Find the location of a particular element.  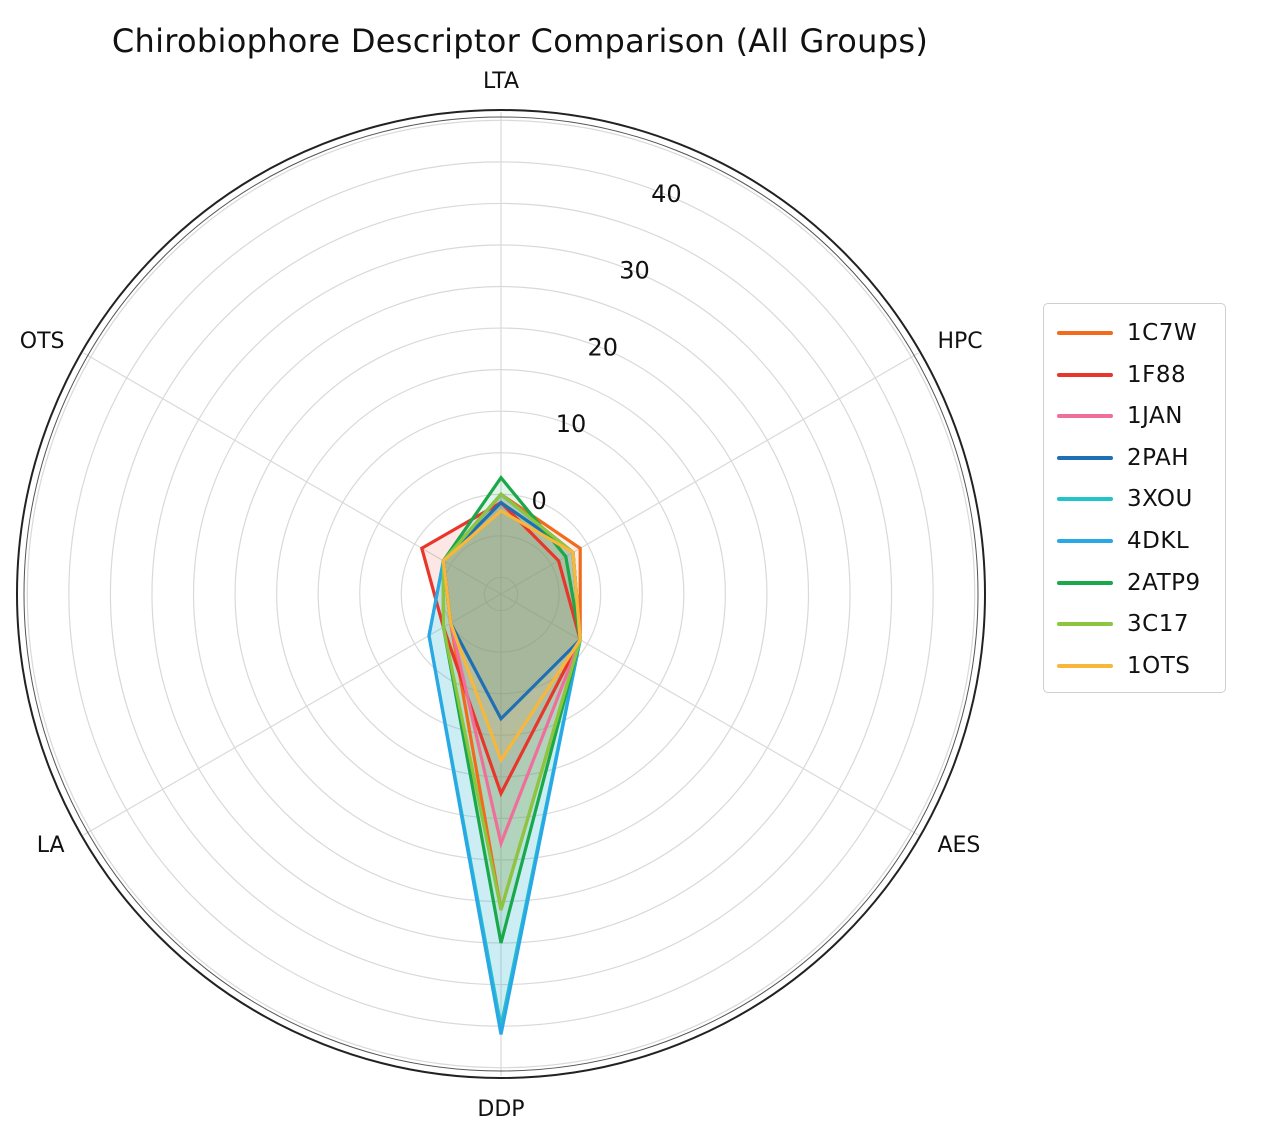

legend-label: 1F88 is located at coordinates (1157, 374).